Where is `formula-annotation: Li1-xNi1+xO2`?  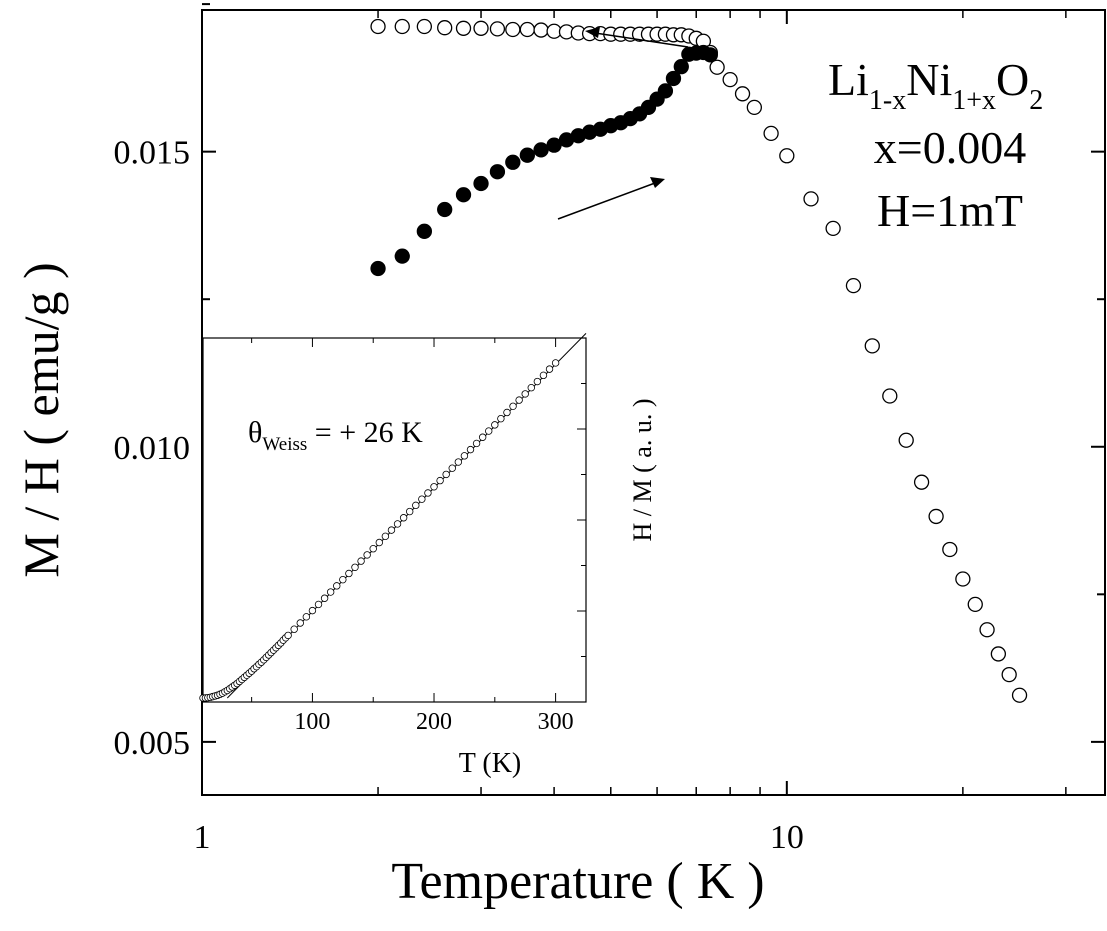 formula-annotation: Li1-xNi1+xO2 is located at coordinates (935, 85).